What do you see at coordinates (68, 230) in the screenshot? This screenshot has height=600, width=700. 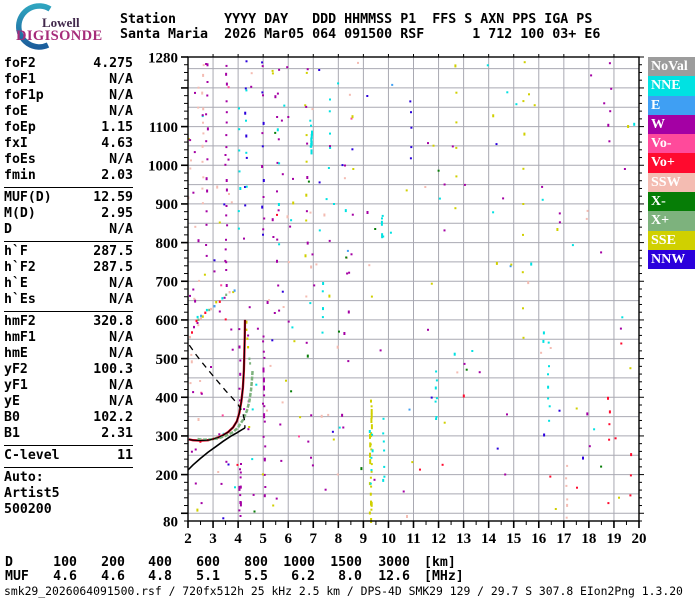 I see `param-row: D N/A` at bounding box center [68, 230].